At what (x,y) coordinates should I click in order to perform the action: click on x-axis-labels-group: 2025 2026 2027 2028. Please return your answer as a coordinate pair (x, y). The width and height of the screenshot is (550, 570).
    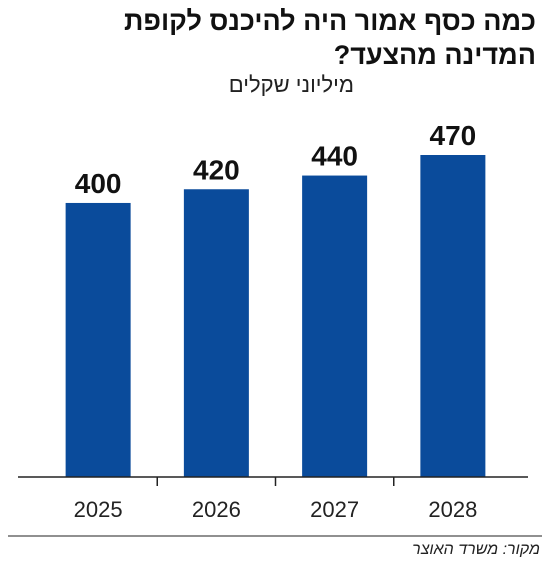
    Looking at the image, I should click on (276, 509).